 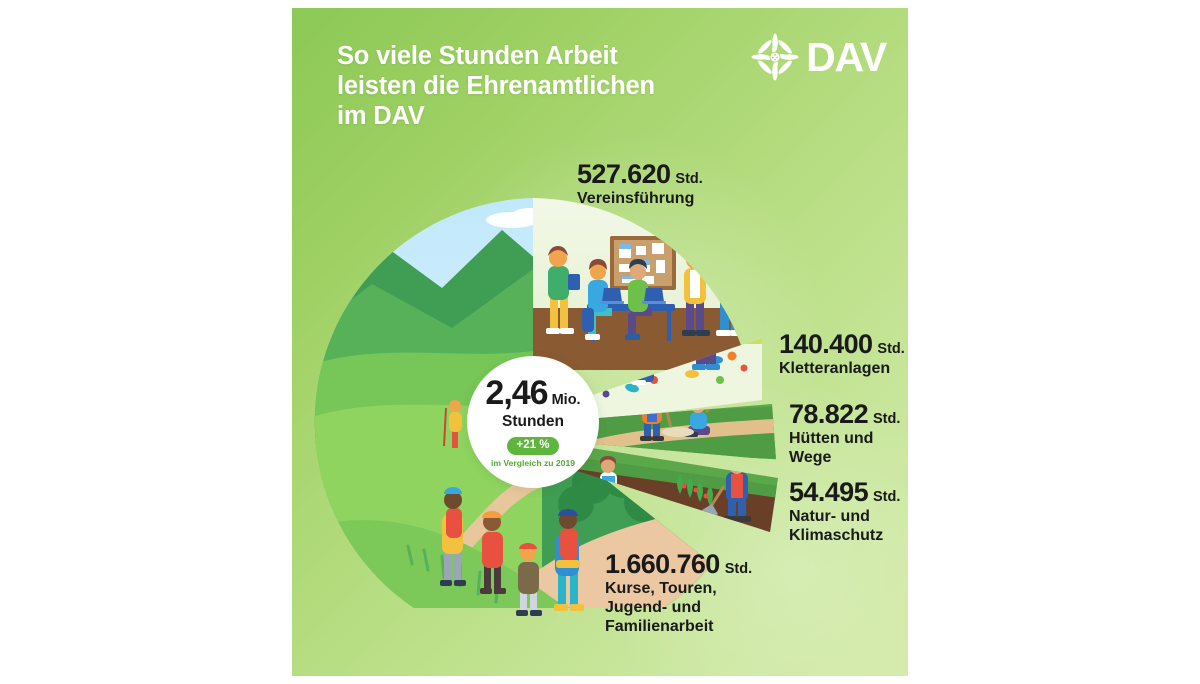 What do you see at coordinates (846, 56) in the screenshot?
I see `dav-wordmark: DAV` at bounding box center [846, 56].